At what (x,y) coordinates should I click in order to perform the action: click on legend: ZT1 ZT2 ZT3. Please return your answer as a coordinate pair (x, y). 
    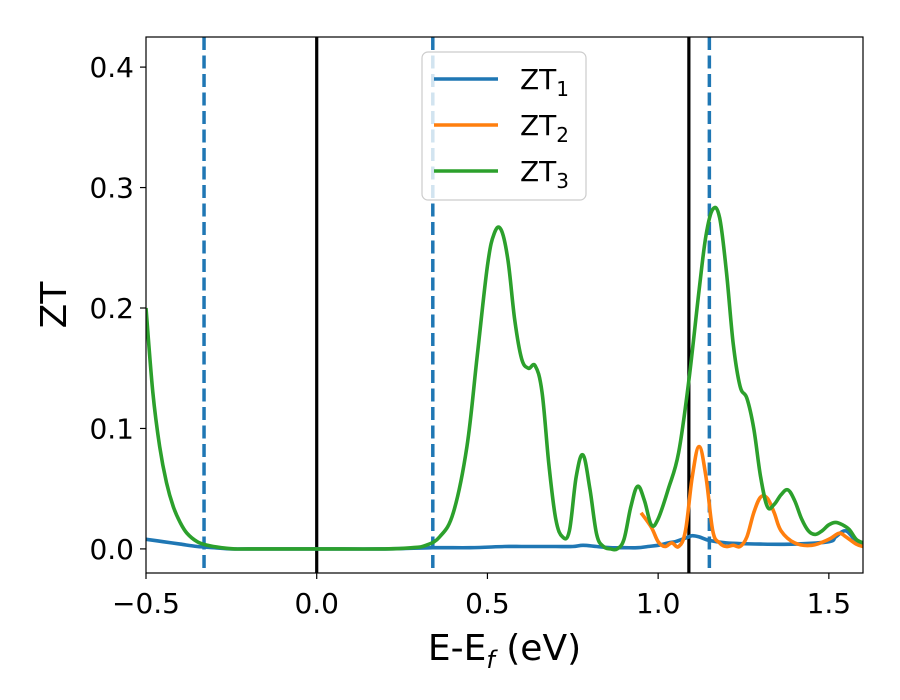
    Looking at the image, I should click on (504, 126).